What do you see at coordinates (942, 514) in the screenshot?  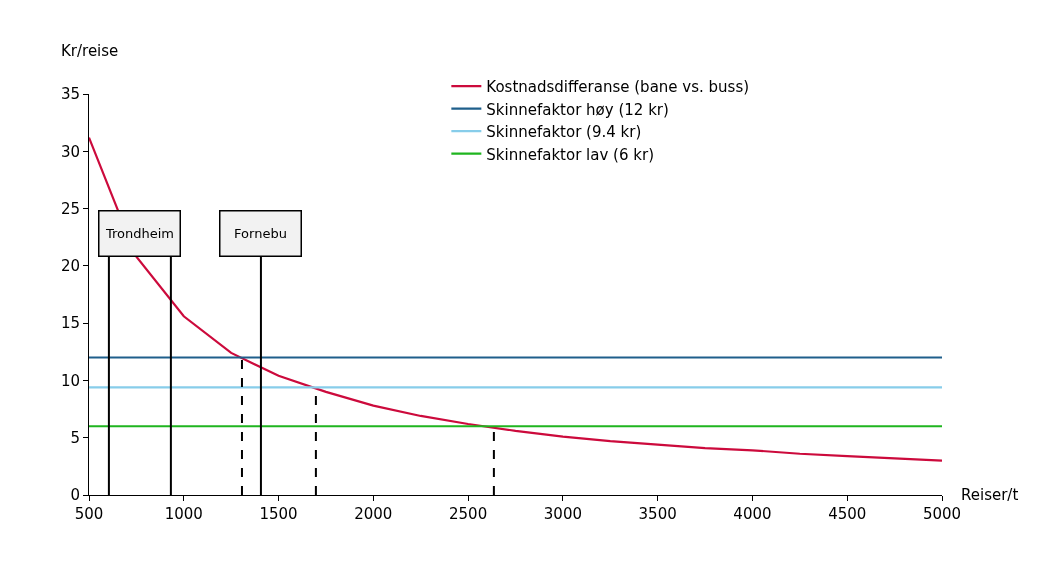 I see `x-tick-label: 5000` at bounding box center [942, 514].